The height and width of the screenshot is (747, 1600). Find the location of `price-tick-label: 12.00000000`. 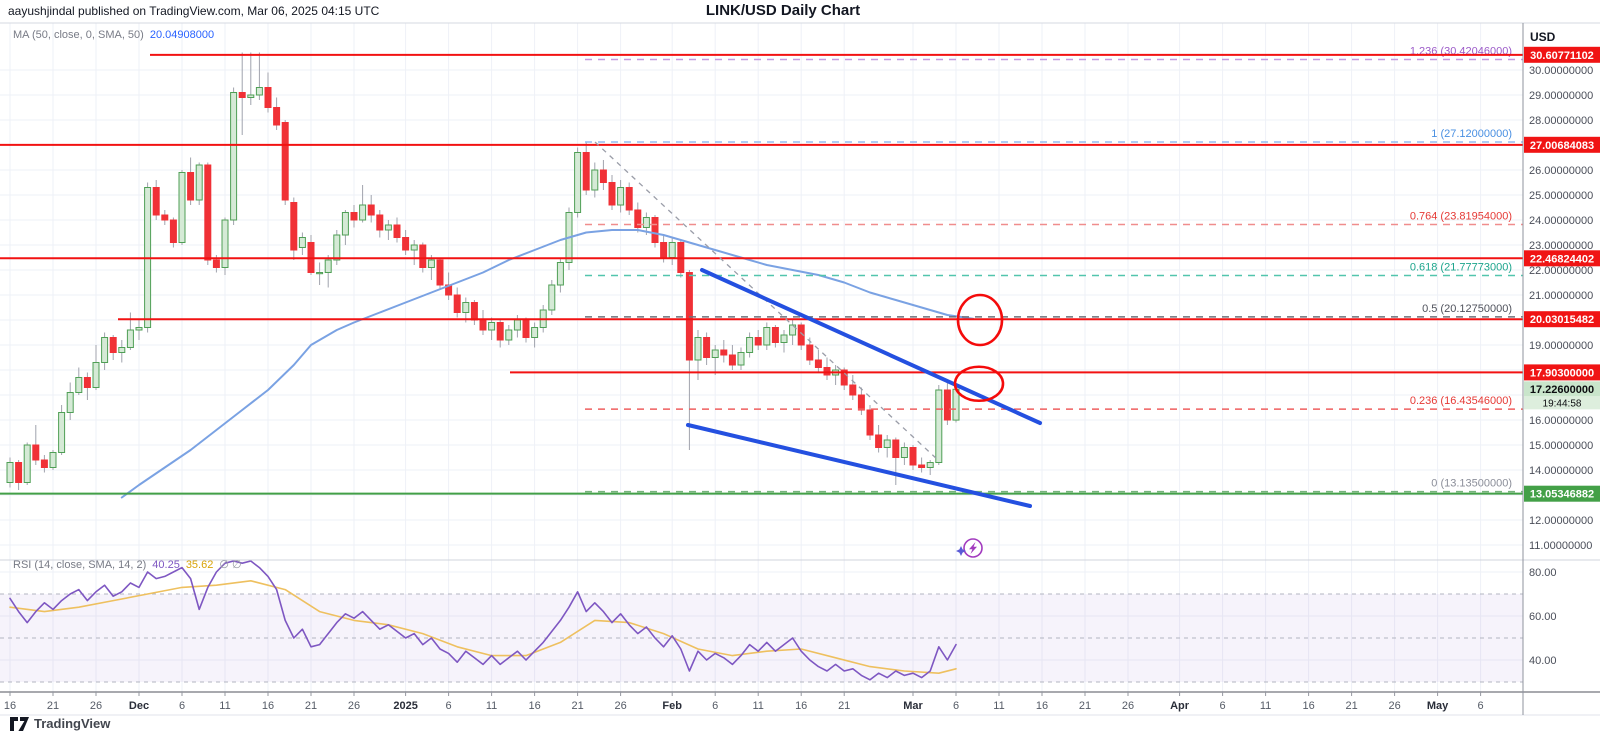

price-tick-label: 12.00000000 is located at coordinates (1561, 521).